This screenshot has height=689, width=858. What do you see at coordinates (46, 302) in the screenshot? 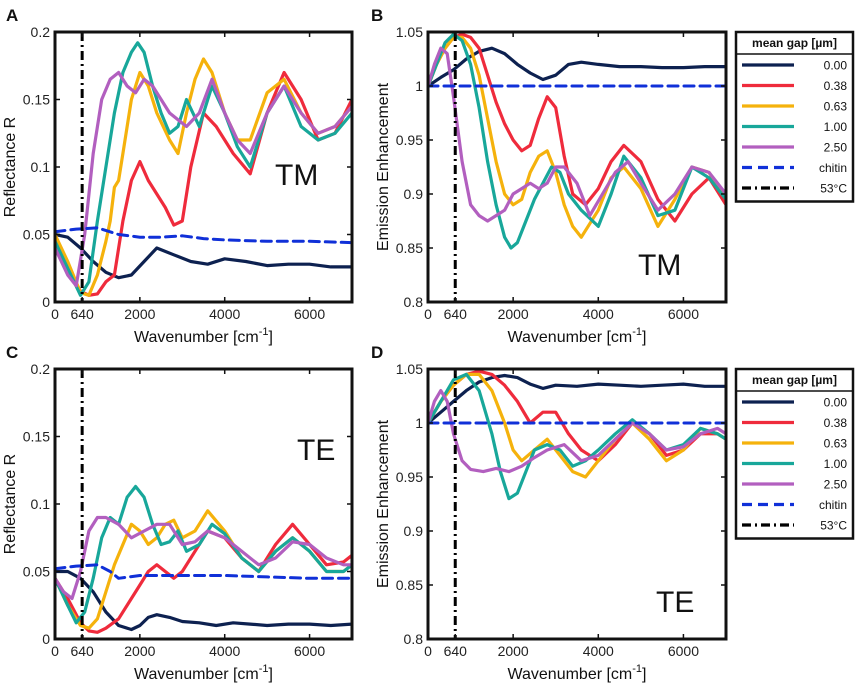
I see `y-tick-label: 0` at bounding box center [46, 302].